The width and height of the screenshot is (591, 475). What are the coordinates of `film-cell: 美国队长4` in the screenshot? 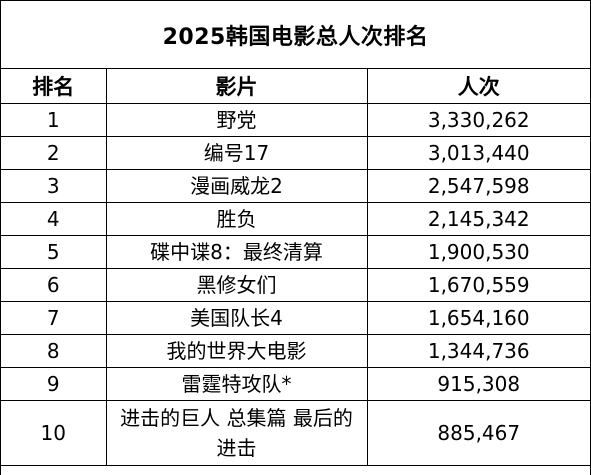 It's located at (237, 318).